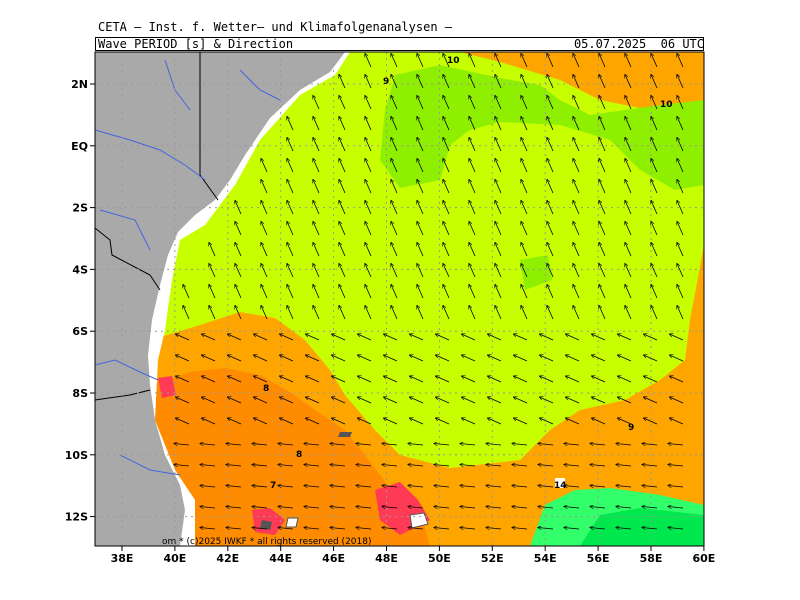 The width and height of the screenshot is (800, 600). I want to click on contour-label: 9, so click(631, 428).